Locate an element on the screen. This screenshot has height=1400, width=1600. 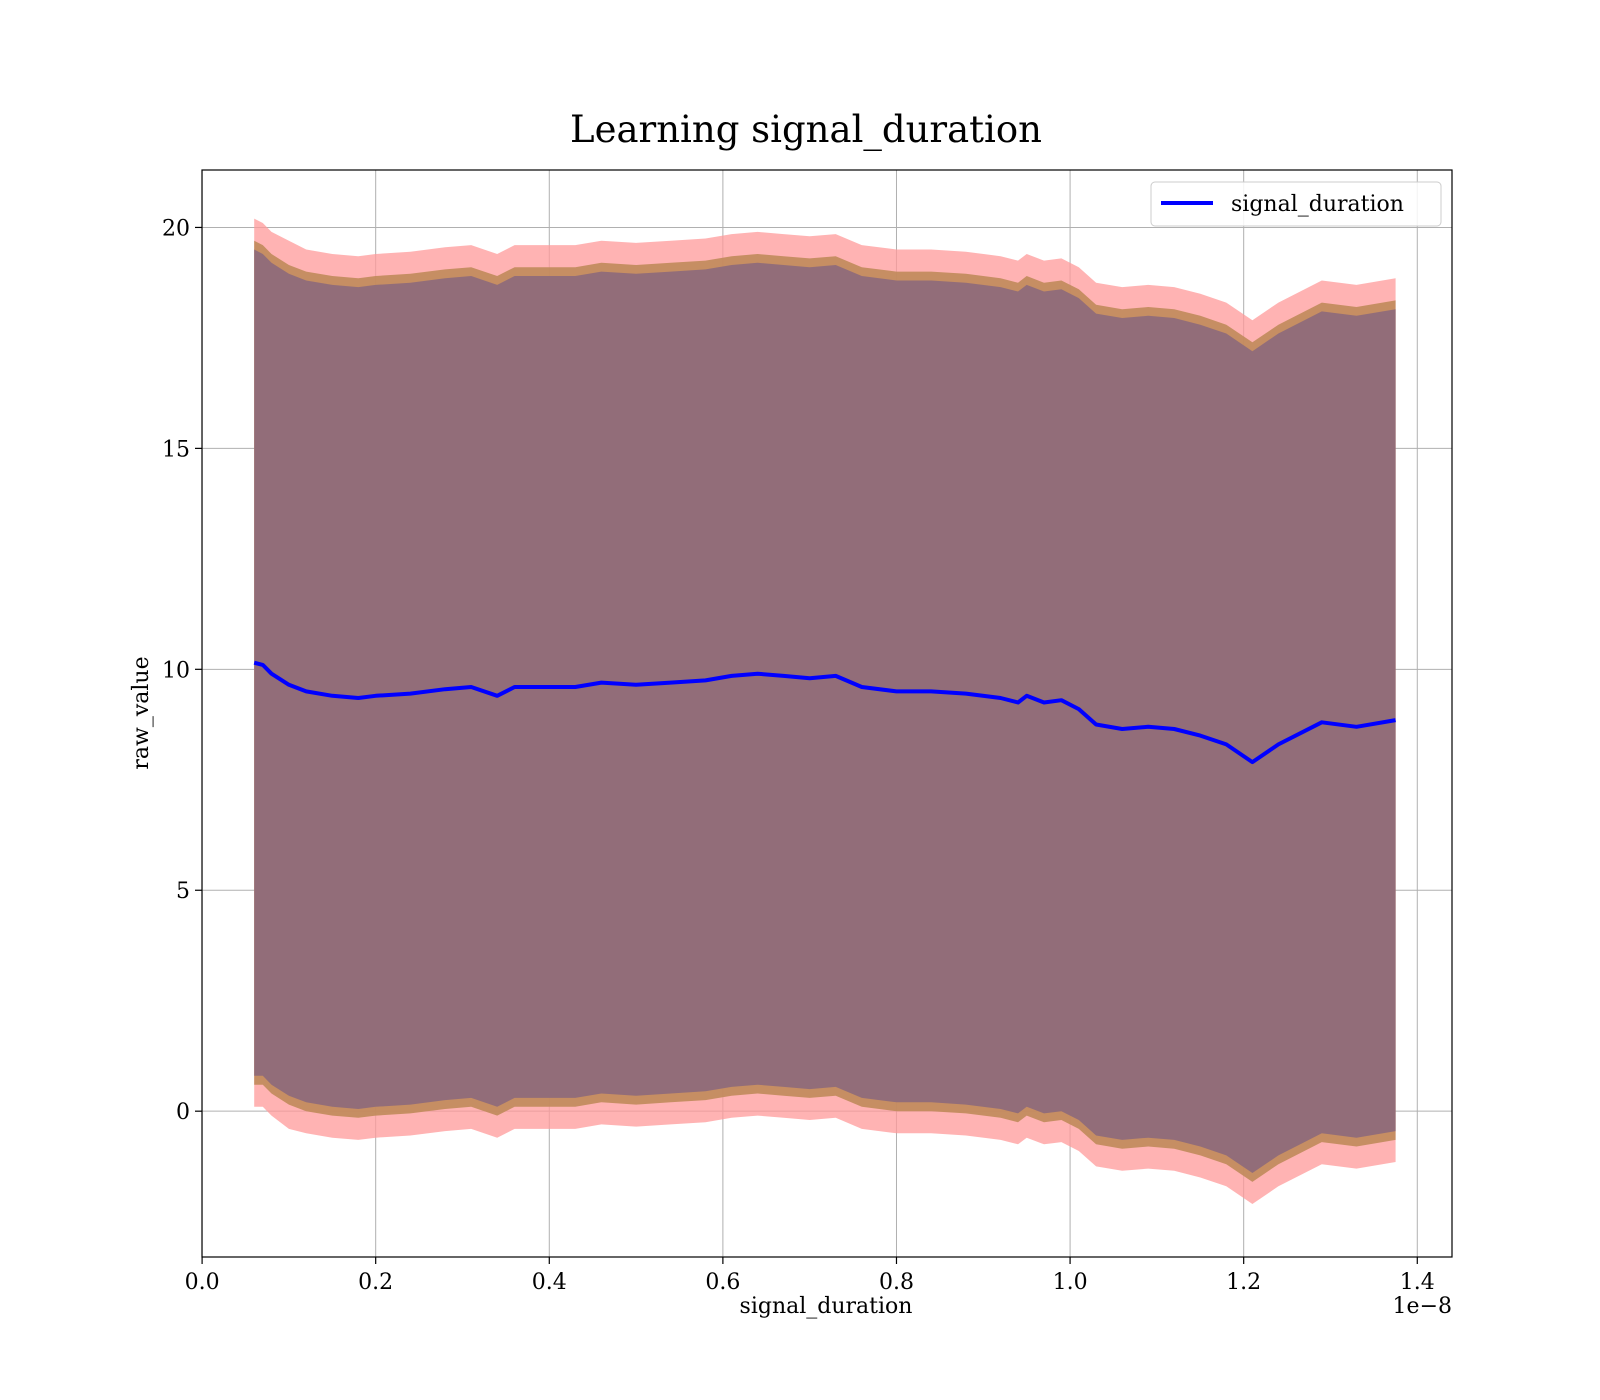
x-tick-label: 1.4 is located at coordinates (1417, 1282).